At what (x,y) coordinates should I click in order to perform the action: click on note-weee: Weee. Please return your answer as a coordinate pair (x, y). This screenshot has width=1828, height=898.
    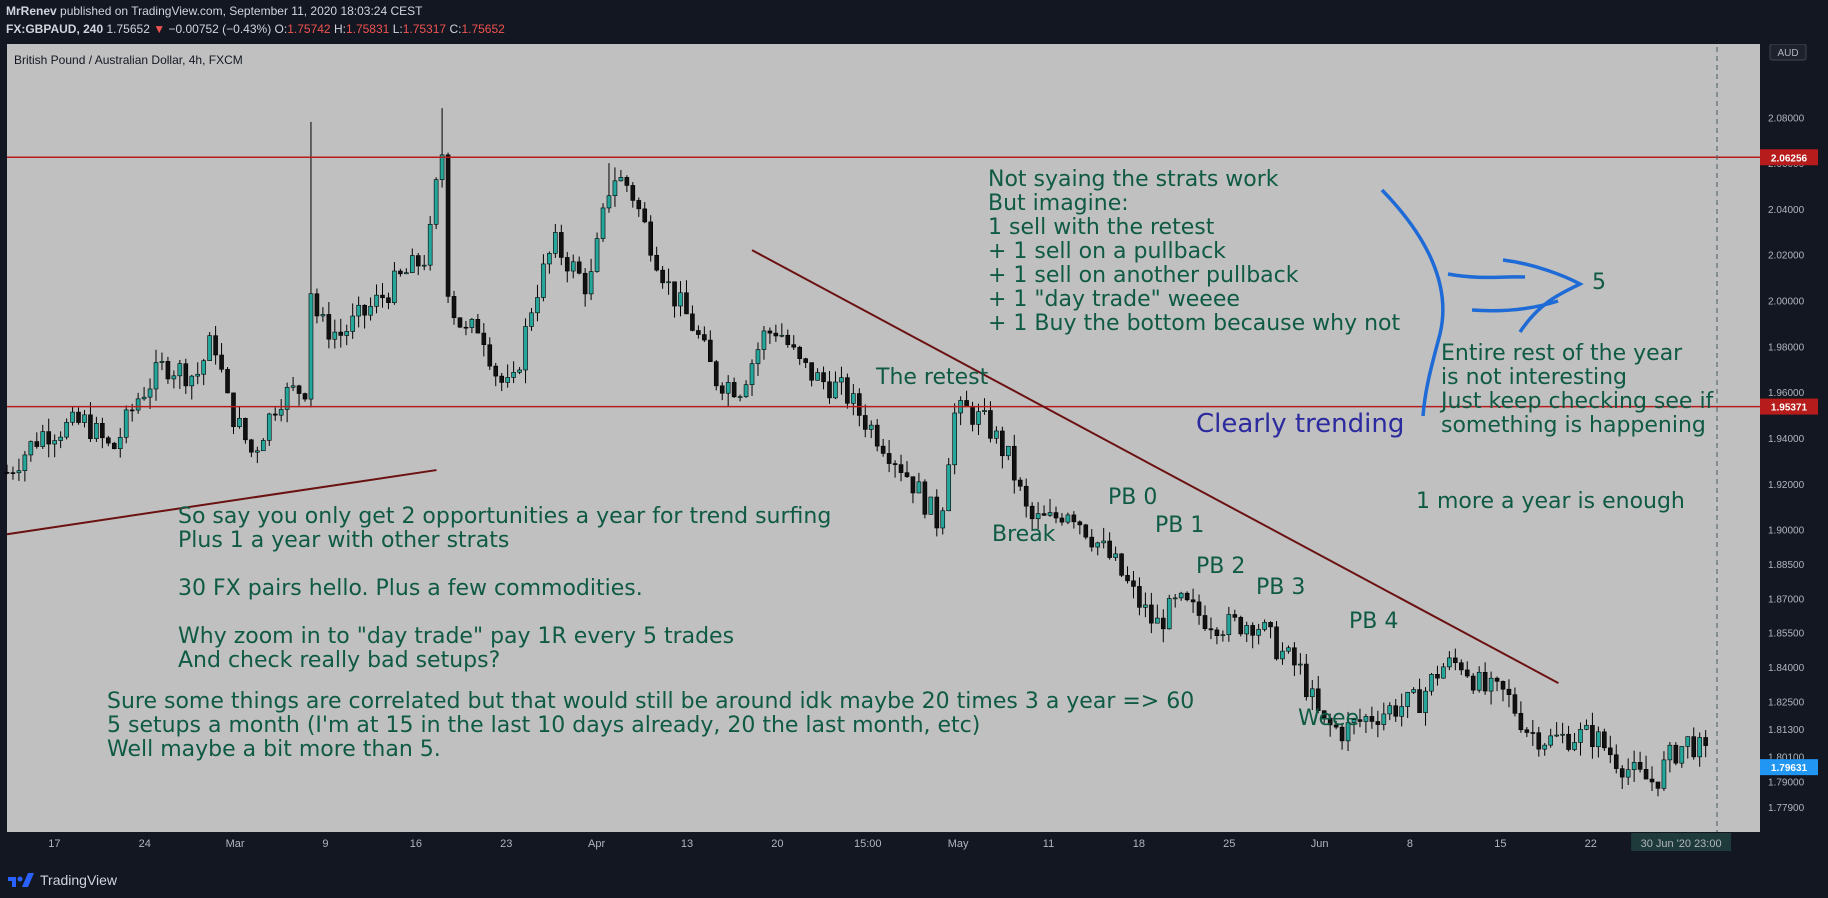
    Looking at the image, I should click on (1329, 718).